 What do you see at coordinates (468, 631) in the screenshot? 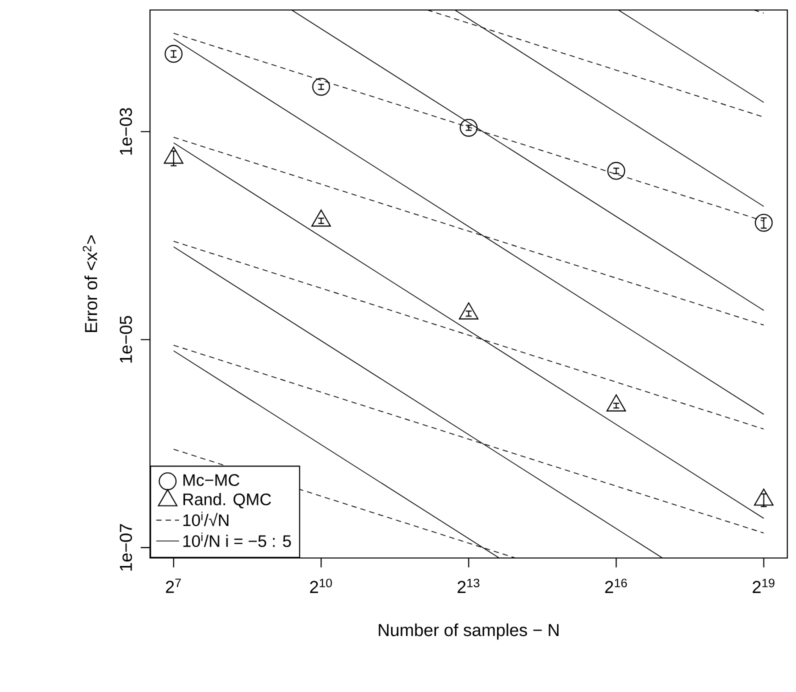
I see `x-axis-title: Number of samples − N` at bounding box center [468, 631].